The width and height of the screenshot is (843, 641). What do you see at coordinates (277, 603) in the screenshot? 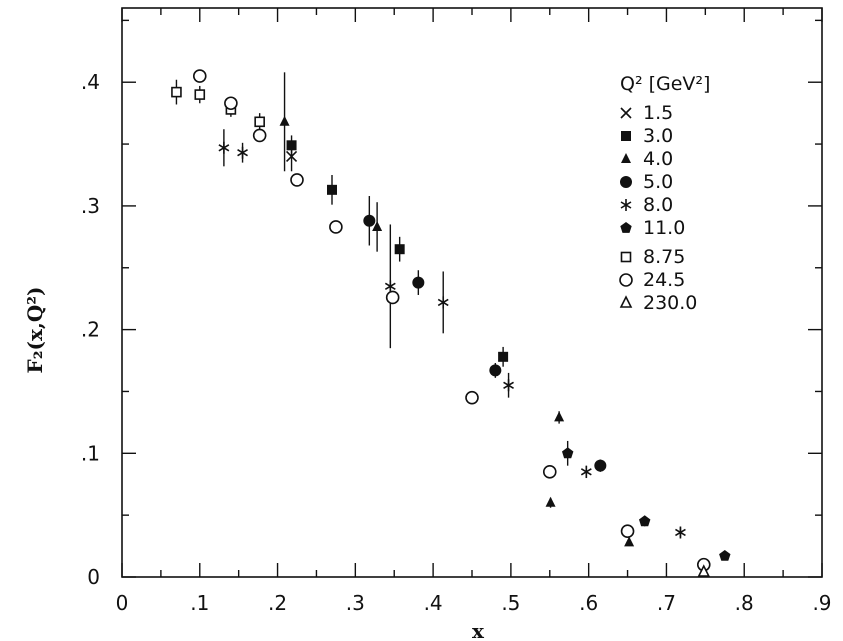
I see `x-tick-label: .2` at bounding box center [277, 603].